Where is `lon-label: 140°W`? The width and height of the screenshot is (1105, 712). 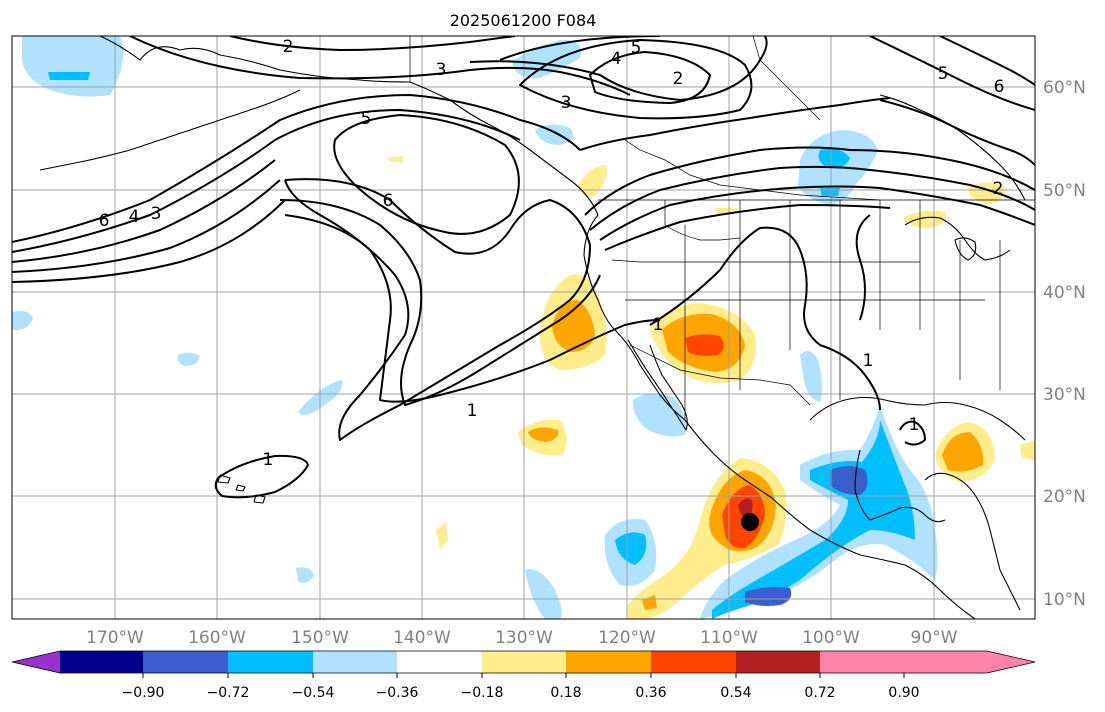
lon-label: 140°W is located at coordinates (422, 638).